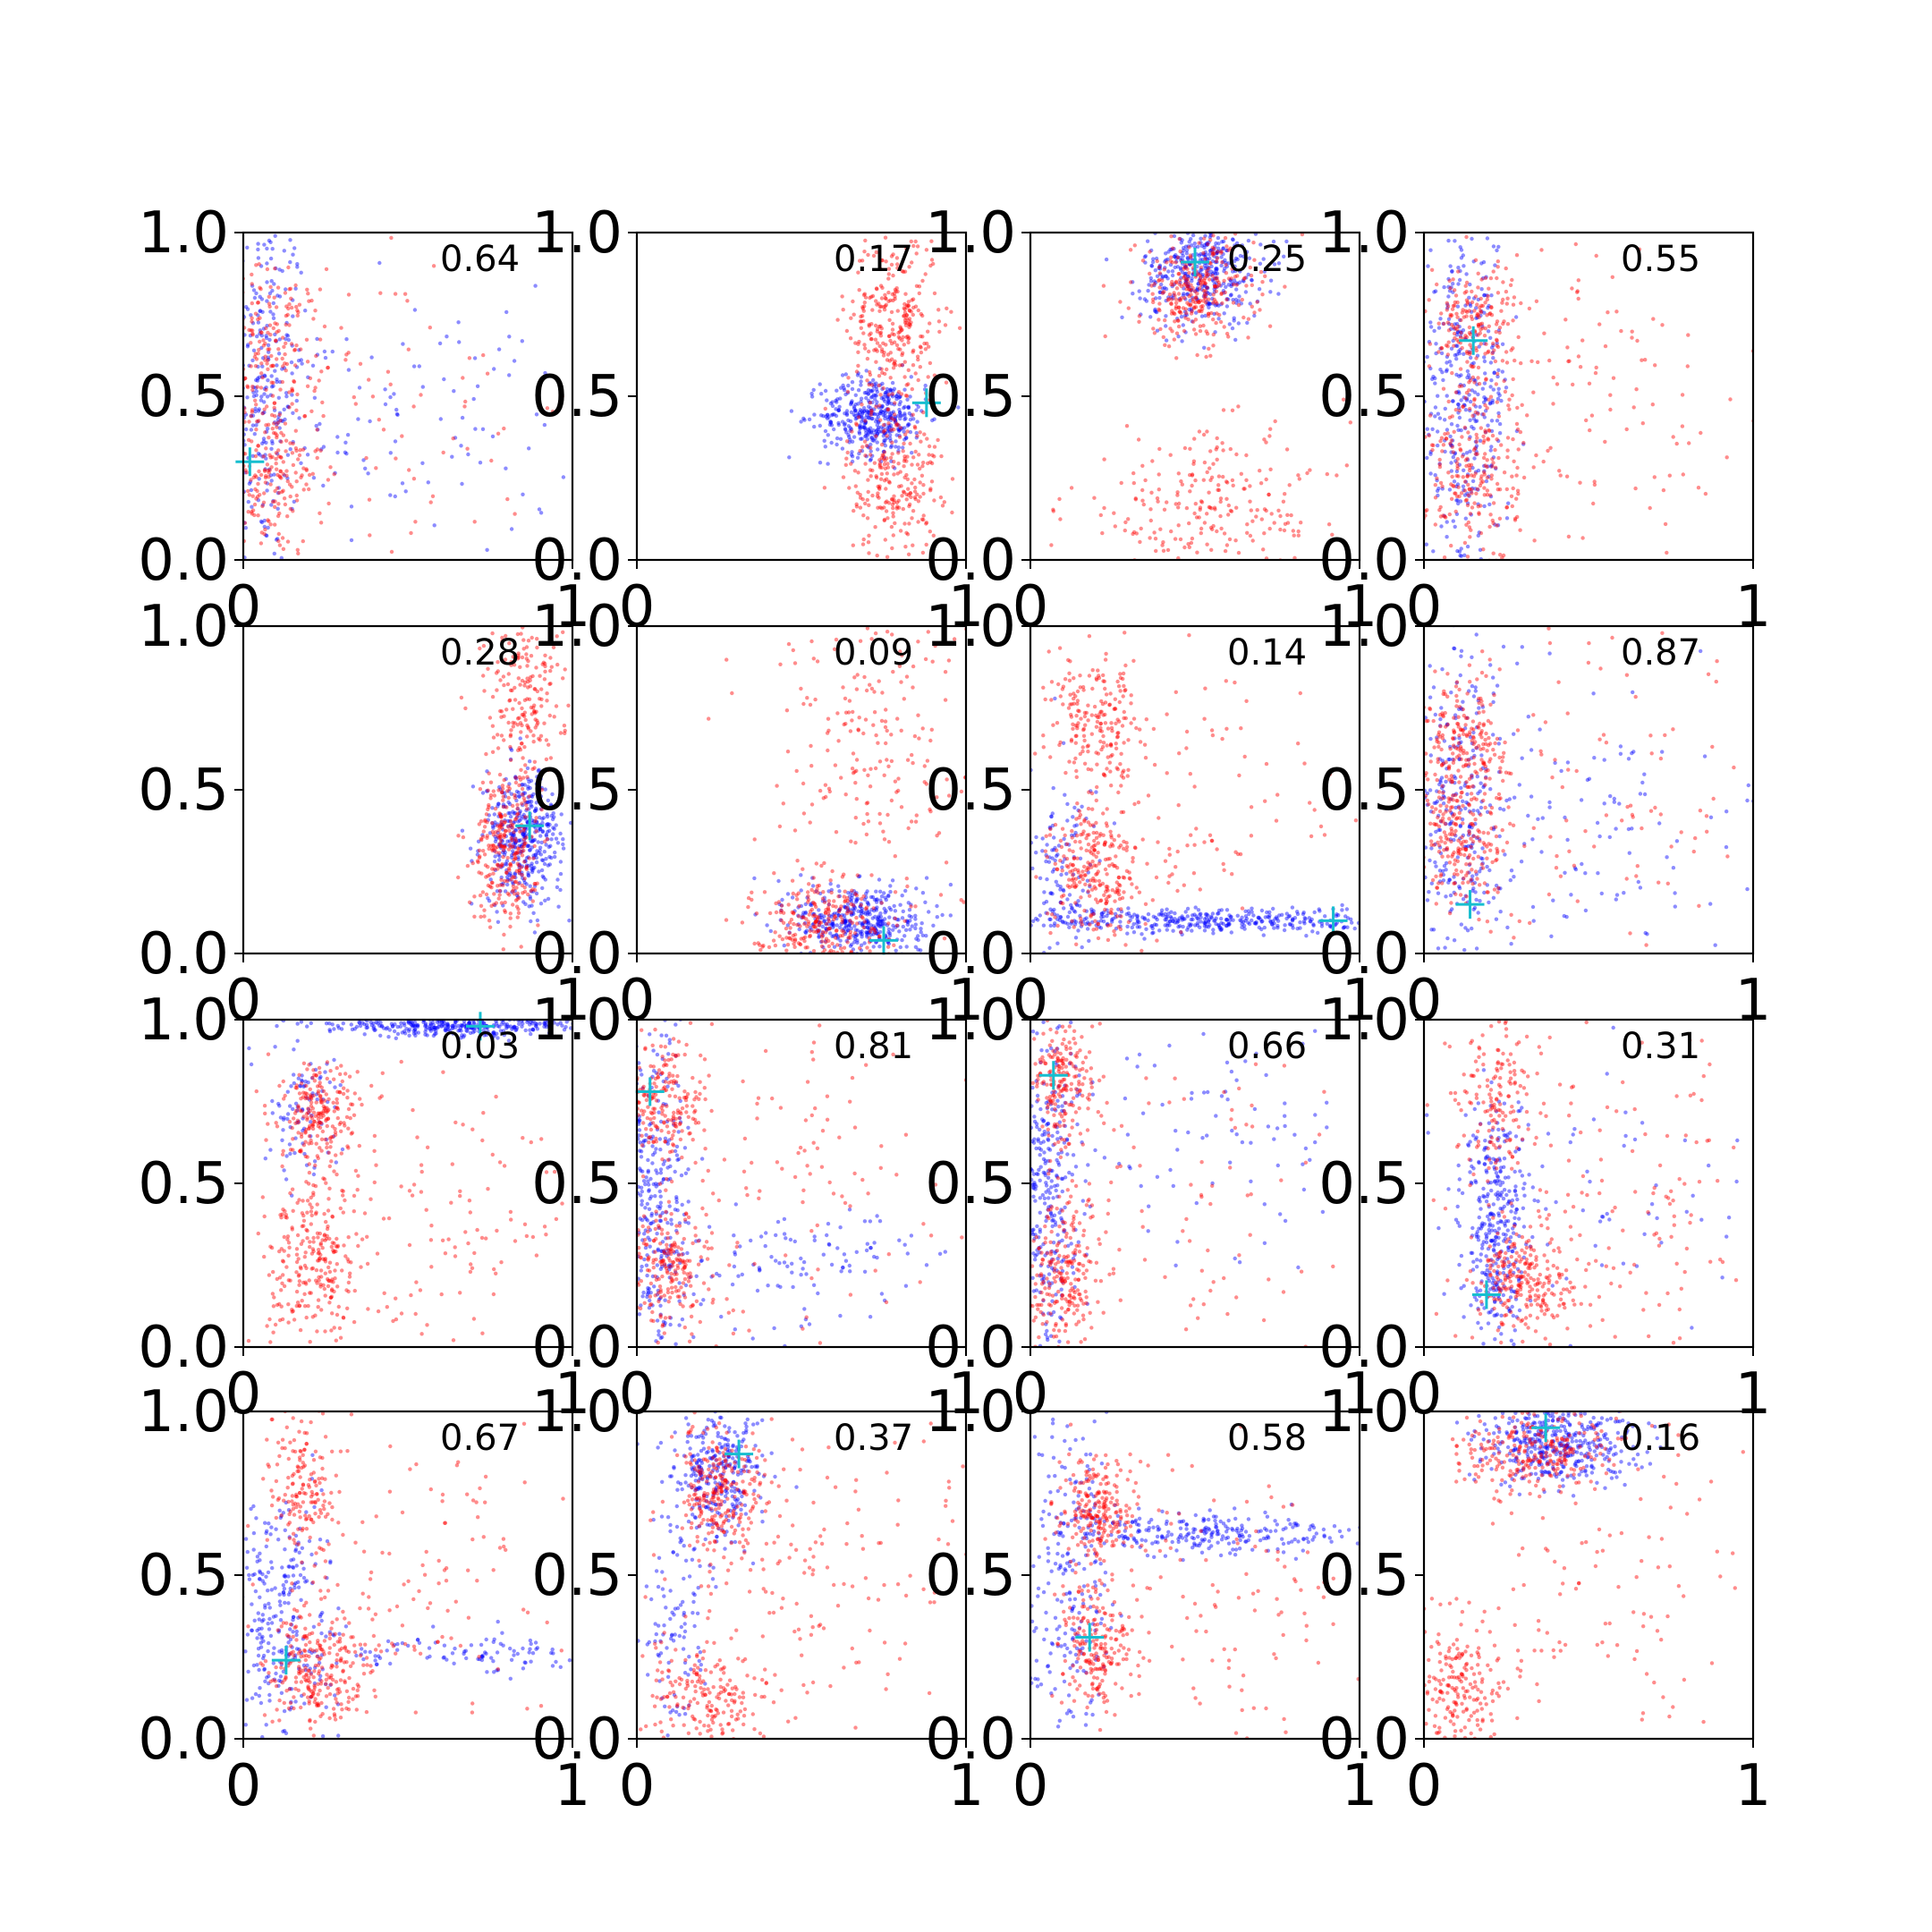 Image resolution: width=1932 pixels, height=1932 pixels. I want to click on plus-marker, so click(1473, 340).